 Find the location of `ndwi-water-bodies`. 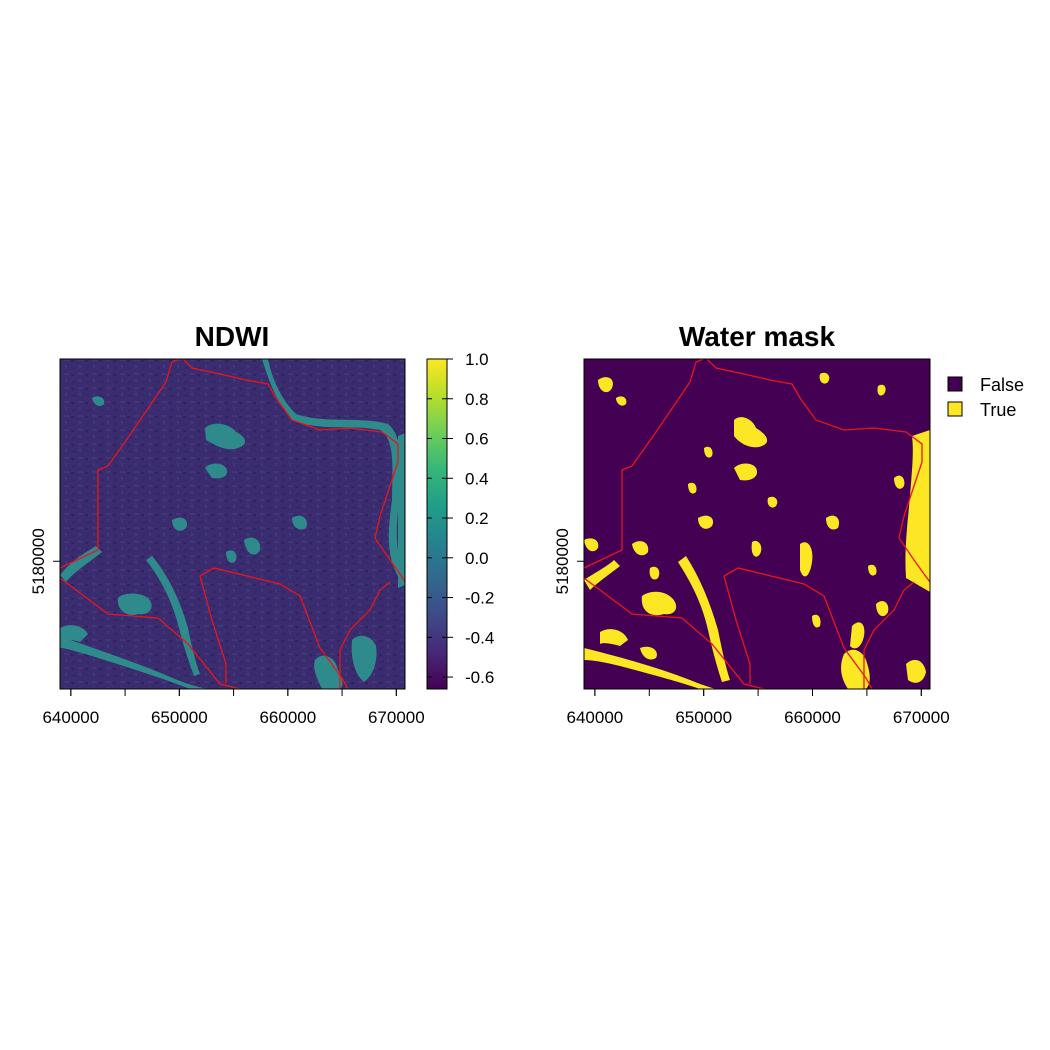

ndwi-water-bodies is located at coordinates (232, 524).